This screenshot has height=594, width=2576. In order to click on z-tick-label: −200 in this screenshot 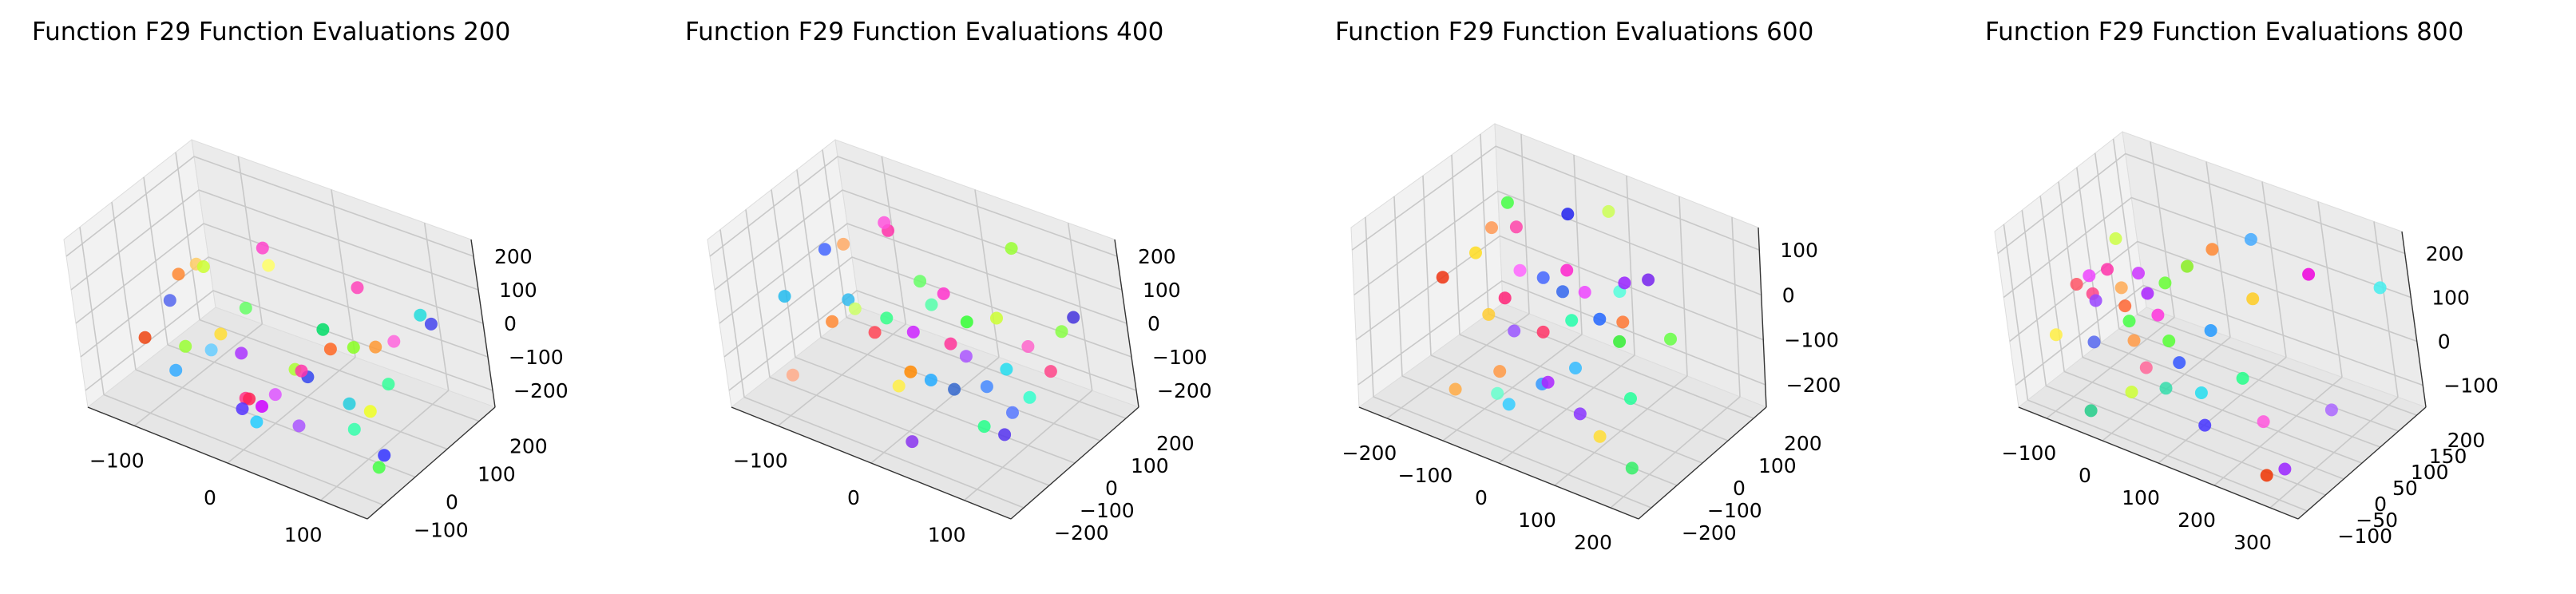, I will do `click(1184, 390)`.